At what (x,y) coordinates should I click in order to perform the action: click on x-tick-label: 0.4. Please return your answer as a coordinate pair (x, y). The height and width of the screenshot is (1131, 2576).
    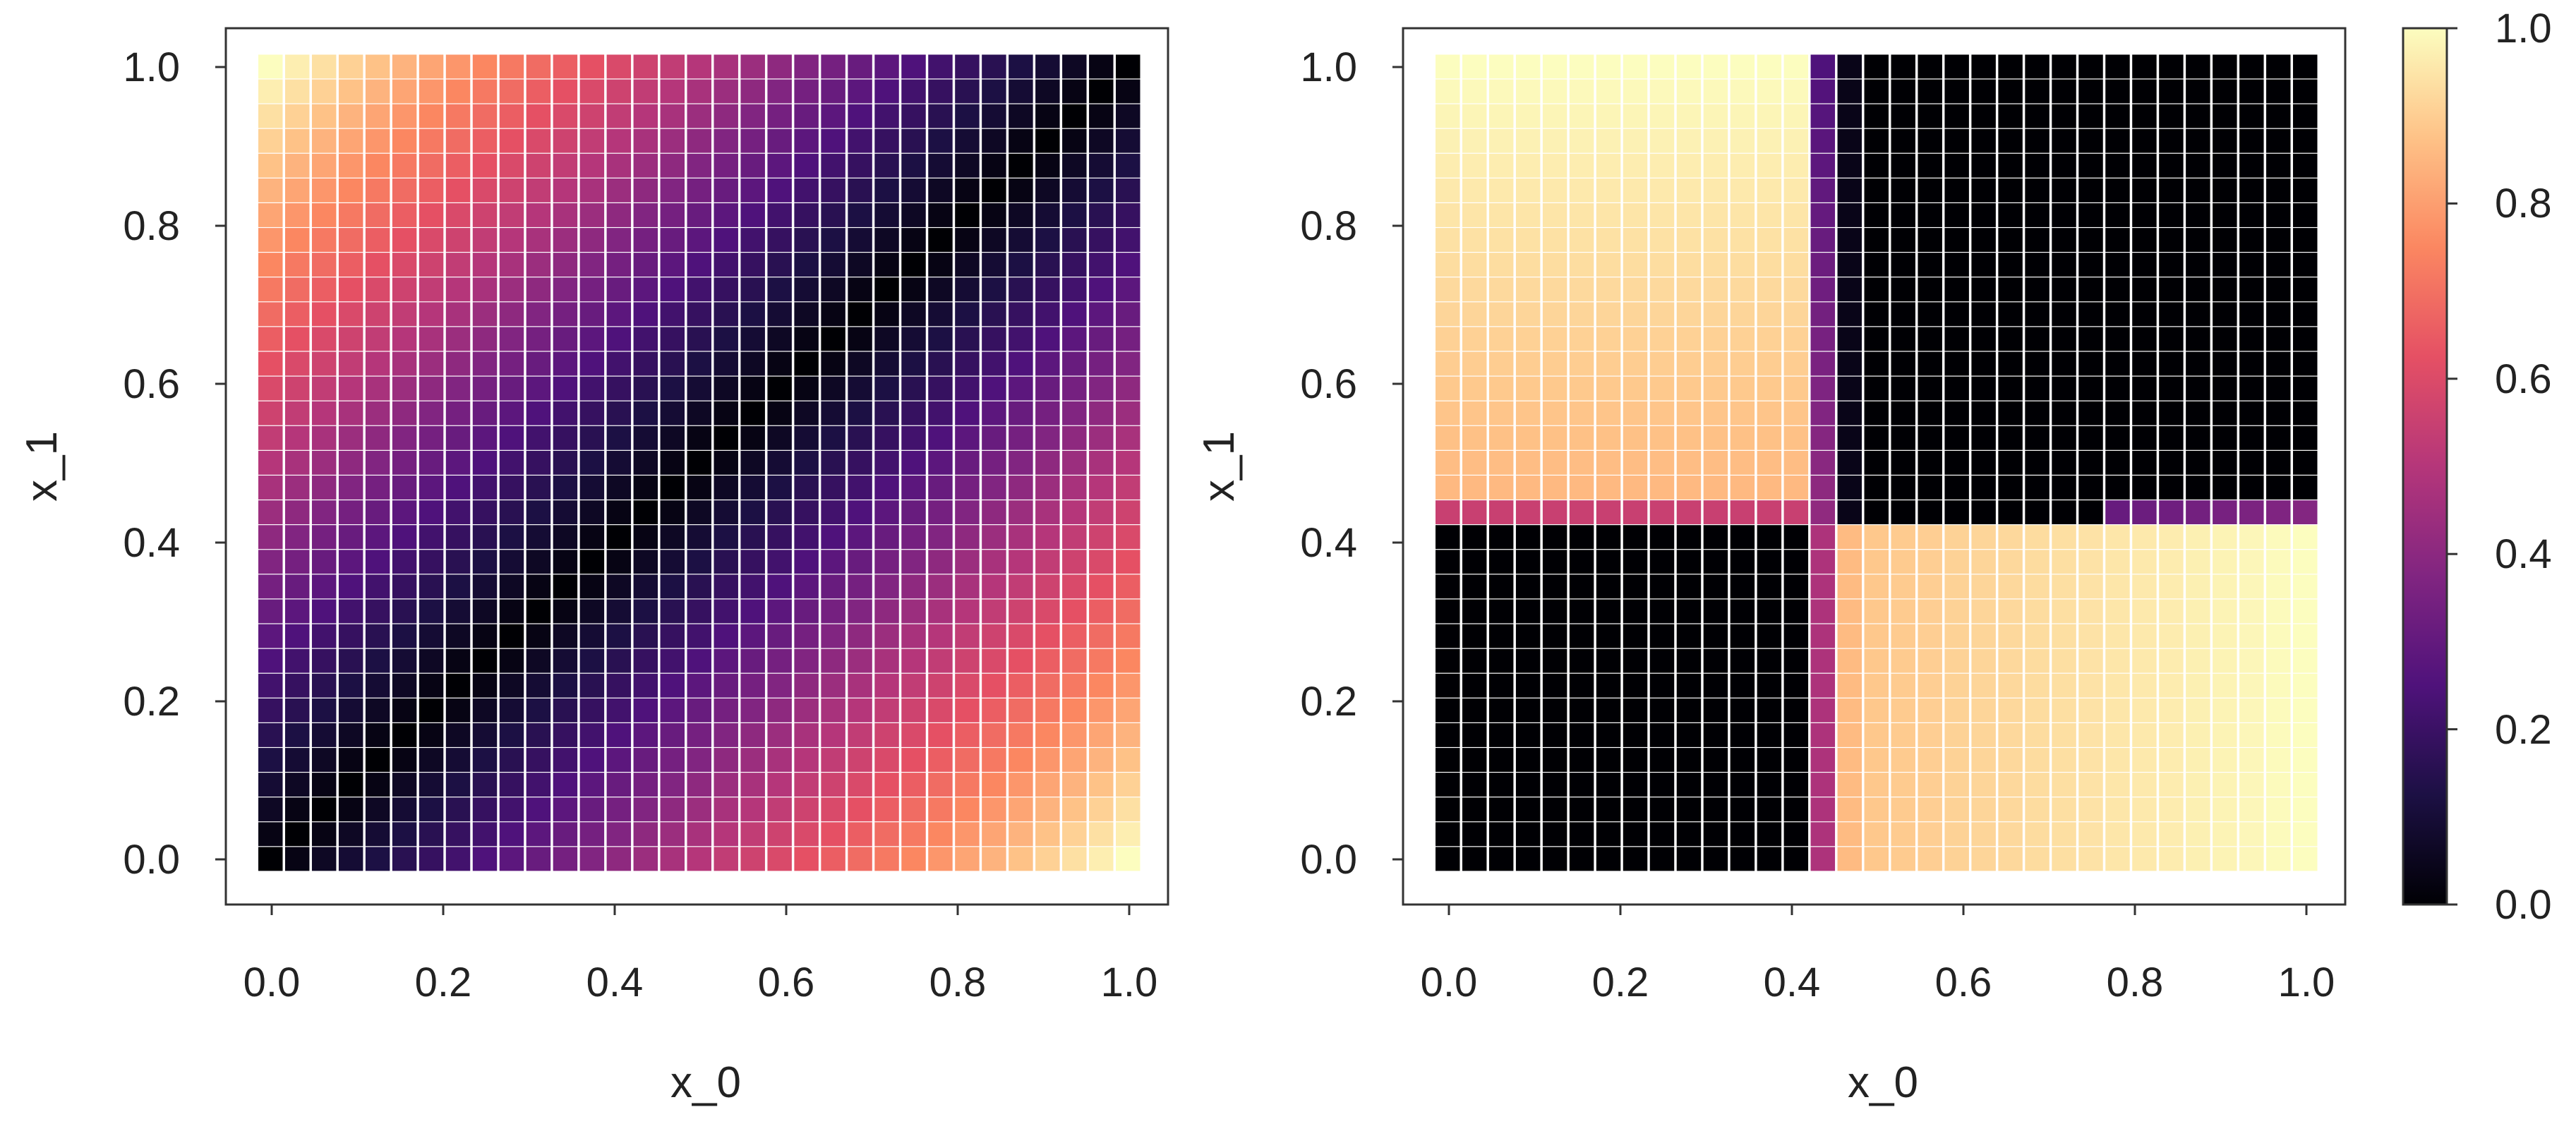
    Looking at the image, I should click on (1792, 982).